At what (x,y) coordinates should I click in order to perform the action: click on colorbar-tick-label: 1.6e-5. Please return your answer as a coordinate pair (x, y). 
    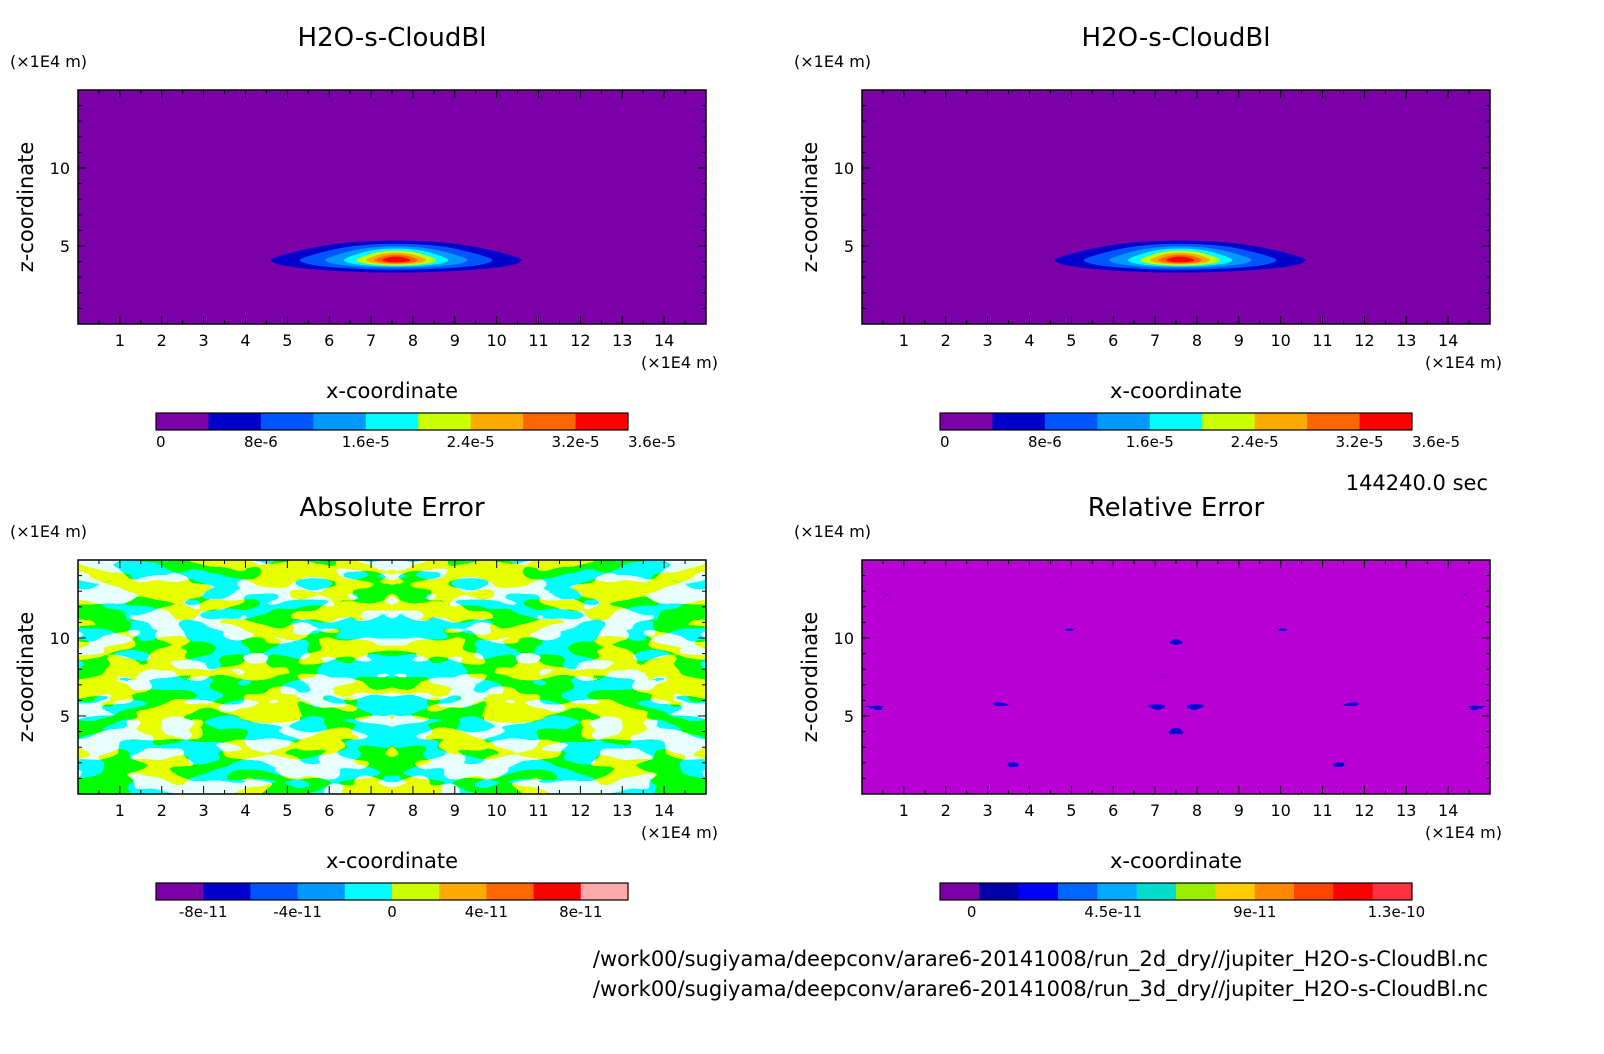
    Looking at the image, I should click on (1150, 442).